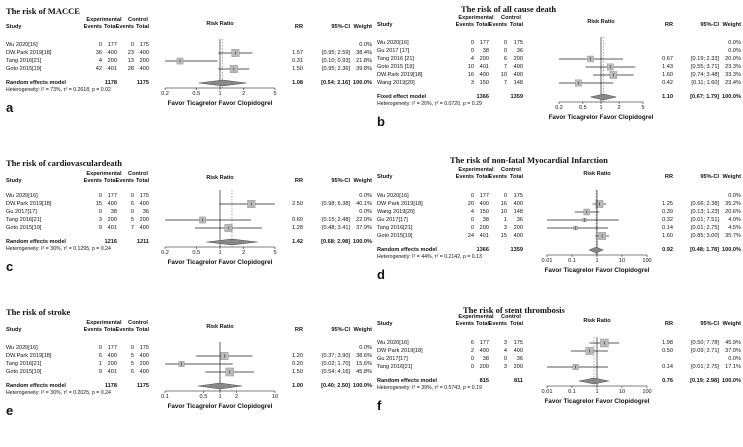  I want to click on ci-value: [0.19; 2.33], so click(705, 59).